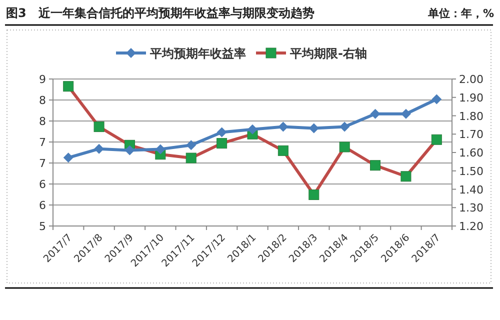 The width and height of the screenshot is (500, 320). I want to click on y-tick-label: 5, so click(42, 226).